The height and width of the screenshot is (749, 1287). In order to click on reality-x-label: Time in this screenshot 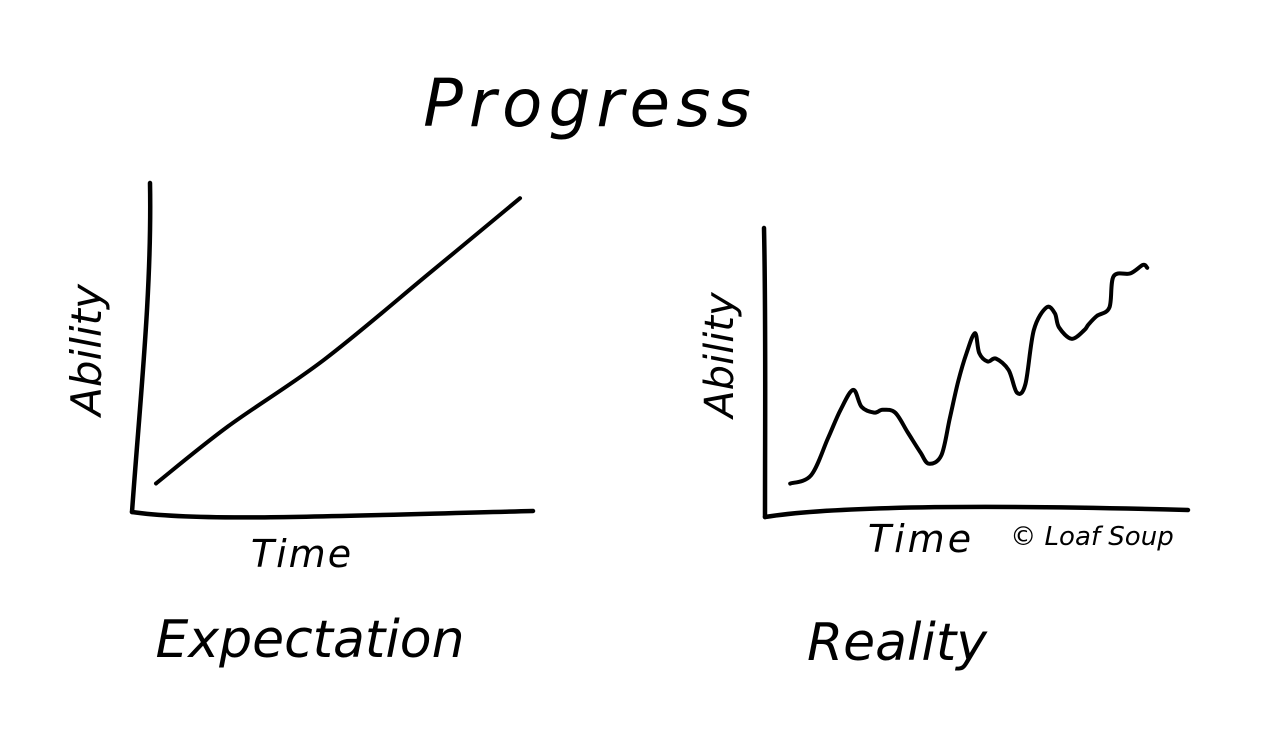, I will do `click(921, 539)`.